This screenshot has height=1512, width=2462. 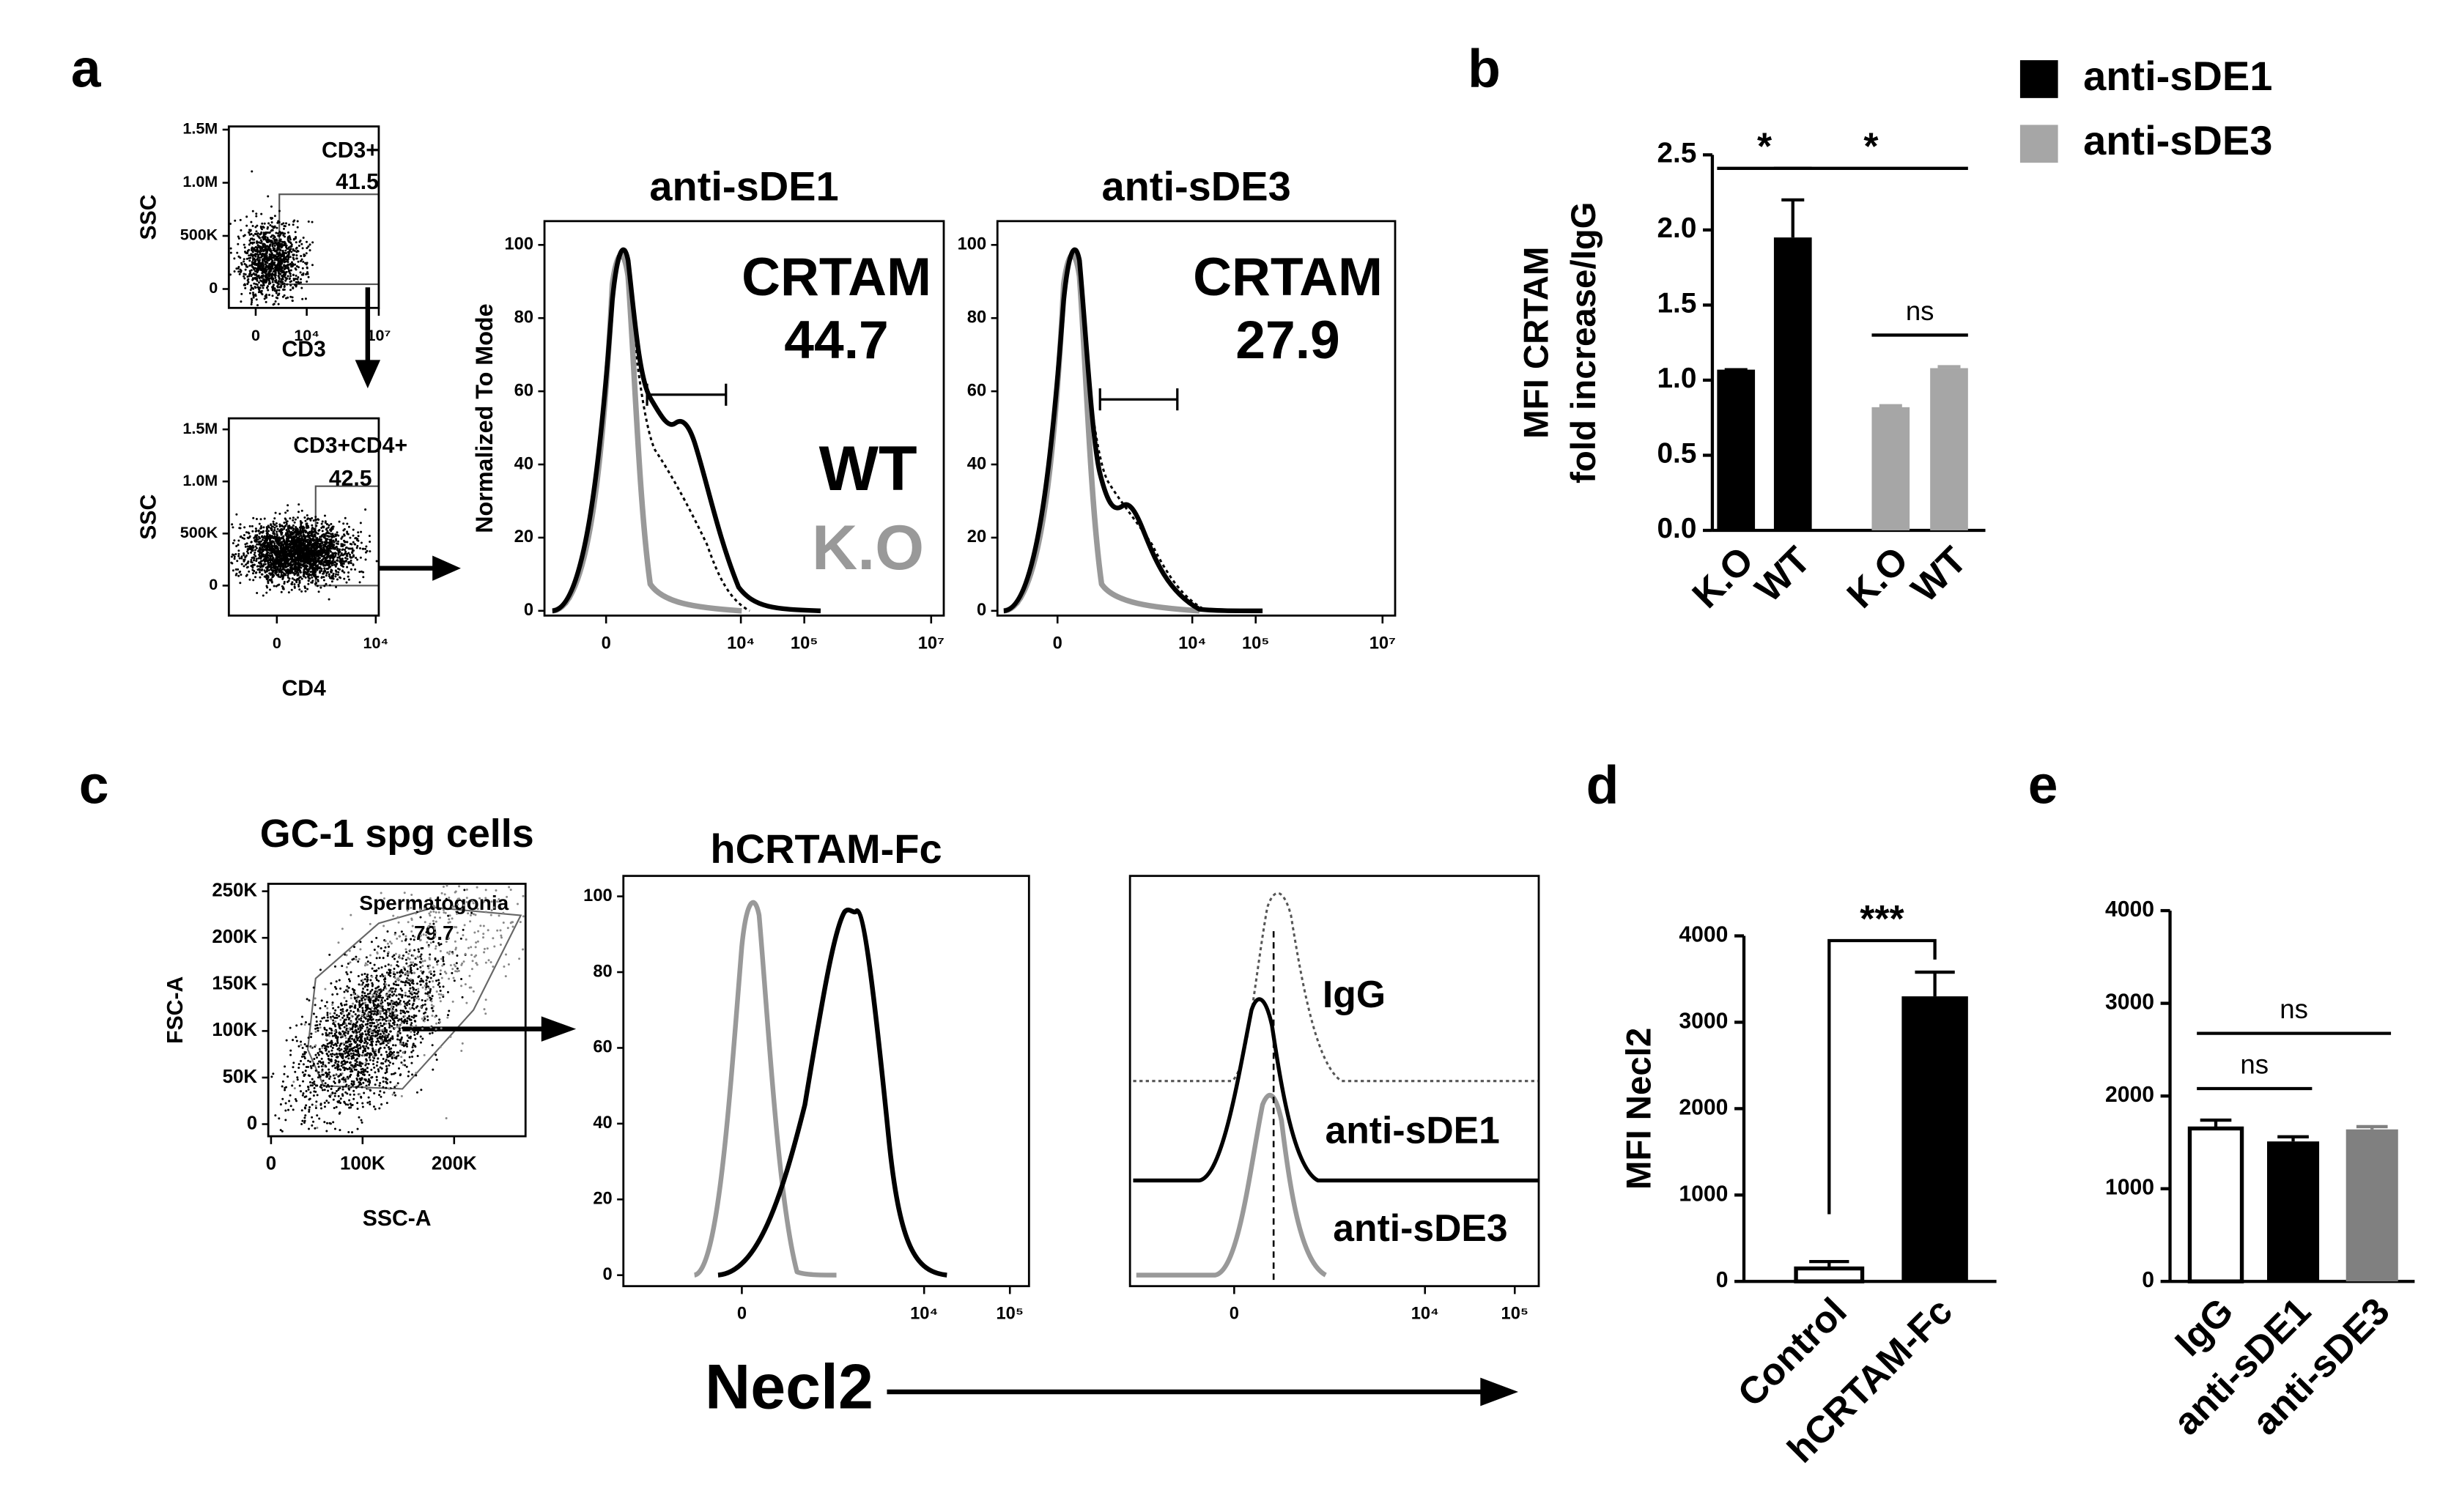 What do you see at coordinates (1412, 1129) in the screenshot?
I see `curve-label: anti-sDE1` at bounding box center [1412, 1129].